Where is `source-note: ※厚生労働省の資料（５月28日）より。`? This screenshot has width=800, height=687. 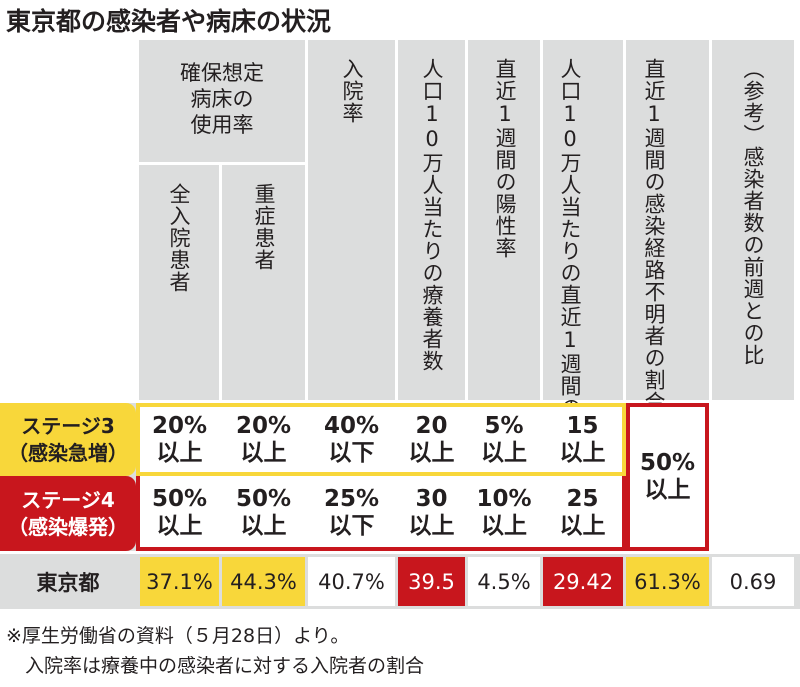 source-note: ※厚生労働省の資料（５月28日）より。 is located at coordinates (178, 636).